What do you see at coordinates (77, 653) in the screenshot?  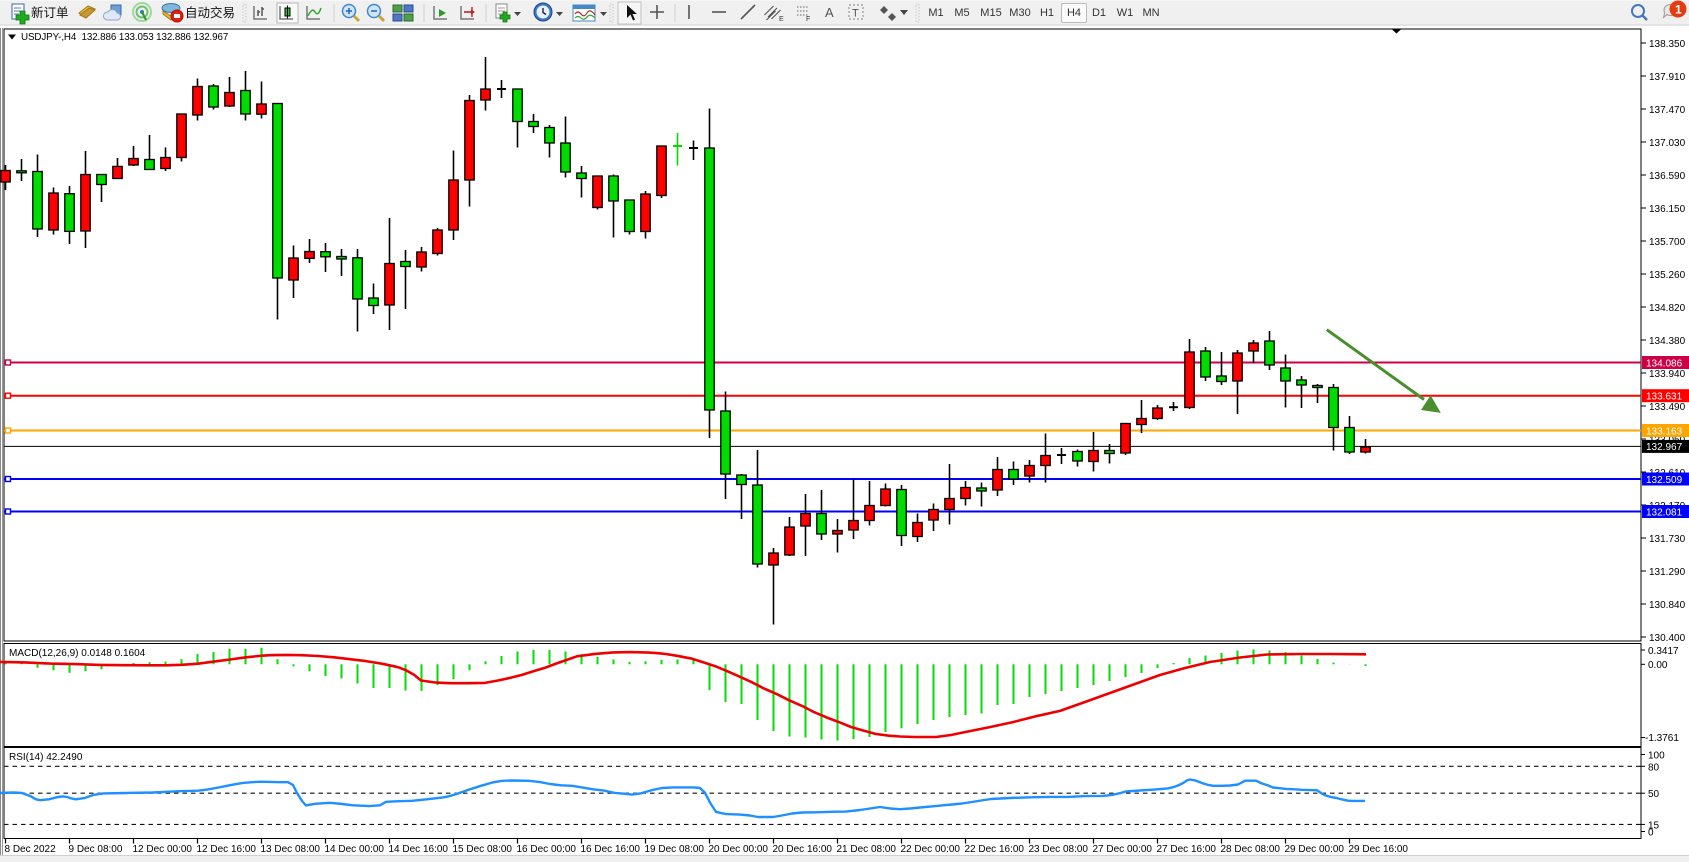 I see `svg-text: MACD(12,26,9) 0.0148 0.1604` at bounding box center [77, 653].